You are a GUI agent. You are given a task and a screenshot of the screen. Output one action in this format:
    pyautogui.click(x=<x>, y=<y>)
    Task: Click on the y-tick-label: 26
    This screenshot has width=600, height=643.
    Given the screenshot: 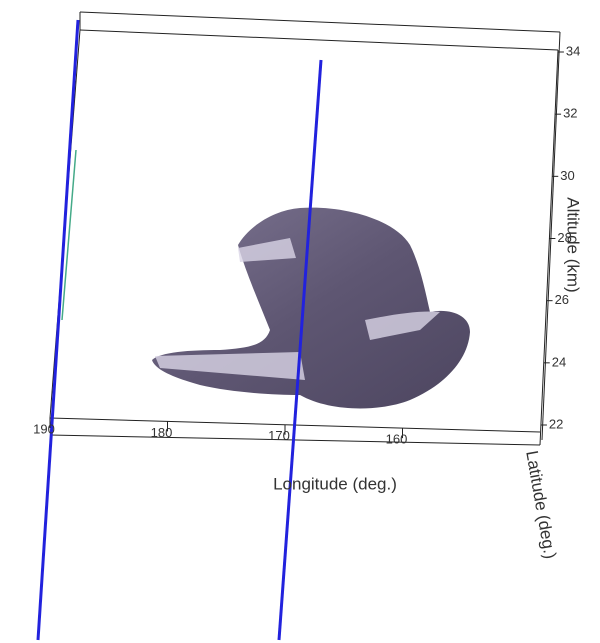 What is the action you would take?
    pyautogui.click(x=562, y=299)
    